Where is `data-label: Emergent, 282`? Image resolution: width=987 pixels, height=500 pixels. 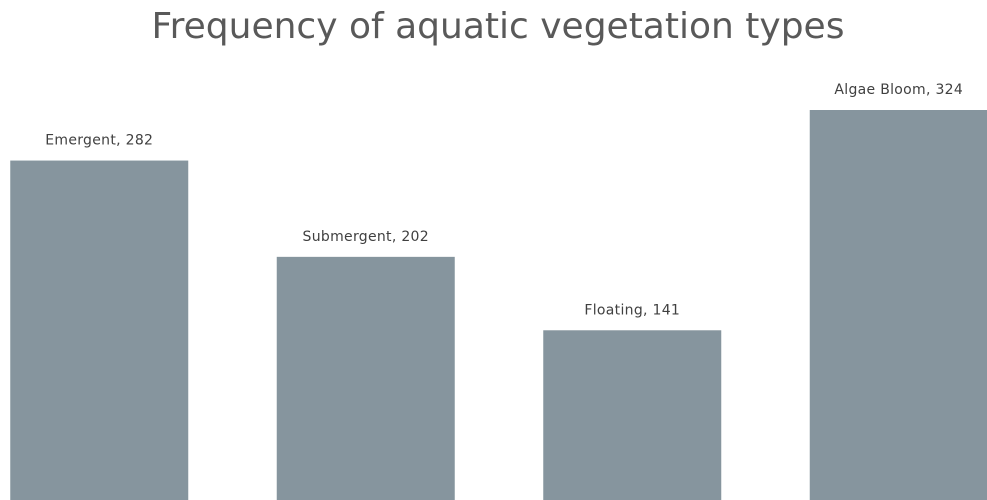 data-label: Emergent, 282 is located at coordinates (99, 141).